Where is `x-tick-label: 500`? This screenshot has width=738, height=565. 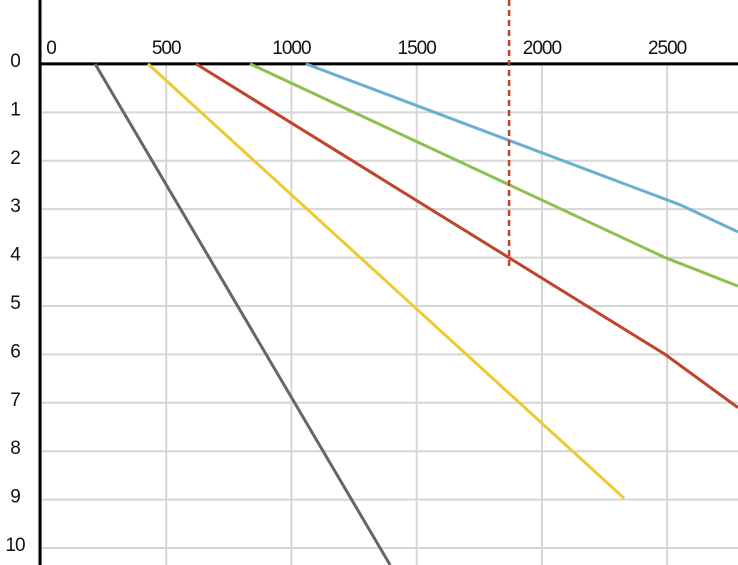 x-tick-label: 500 is located at coordinates (166, 48).